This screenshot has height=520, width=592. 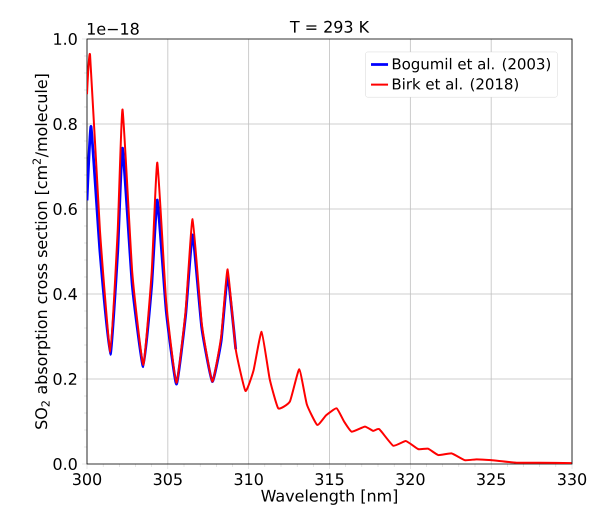 What do you see at coordinates (330, 479) in the screenshot?
I see `x-tick-label: 315` at bounding box center [330, 479].